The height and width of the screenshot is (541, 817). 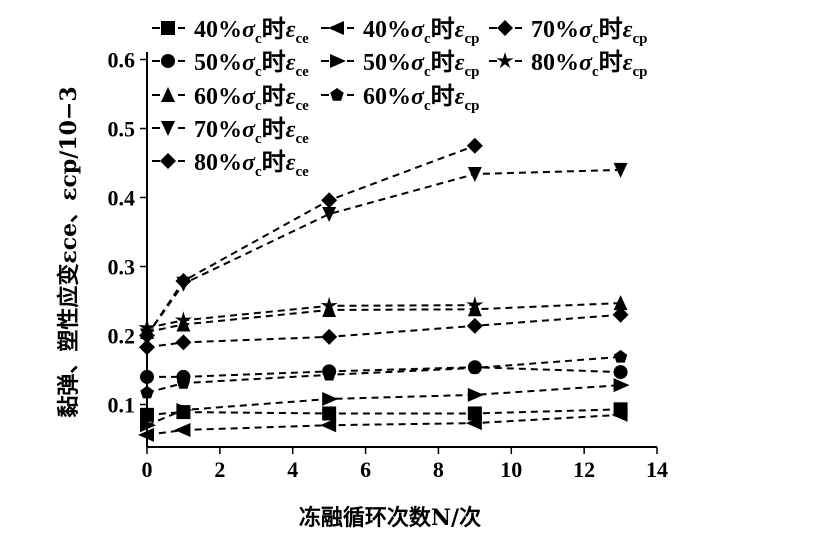 I want to click on legend-item: 70%σc时εce, so click(x=230, y=131).